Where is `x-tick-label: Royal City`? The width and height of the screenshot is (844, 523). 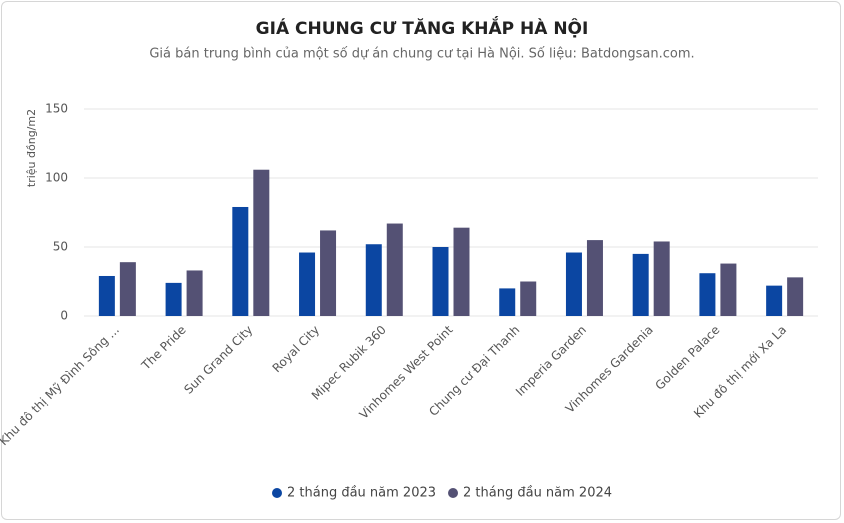 x-tick-label: Royal City is located at coordinates (296, 349).